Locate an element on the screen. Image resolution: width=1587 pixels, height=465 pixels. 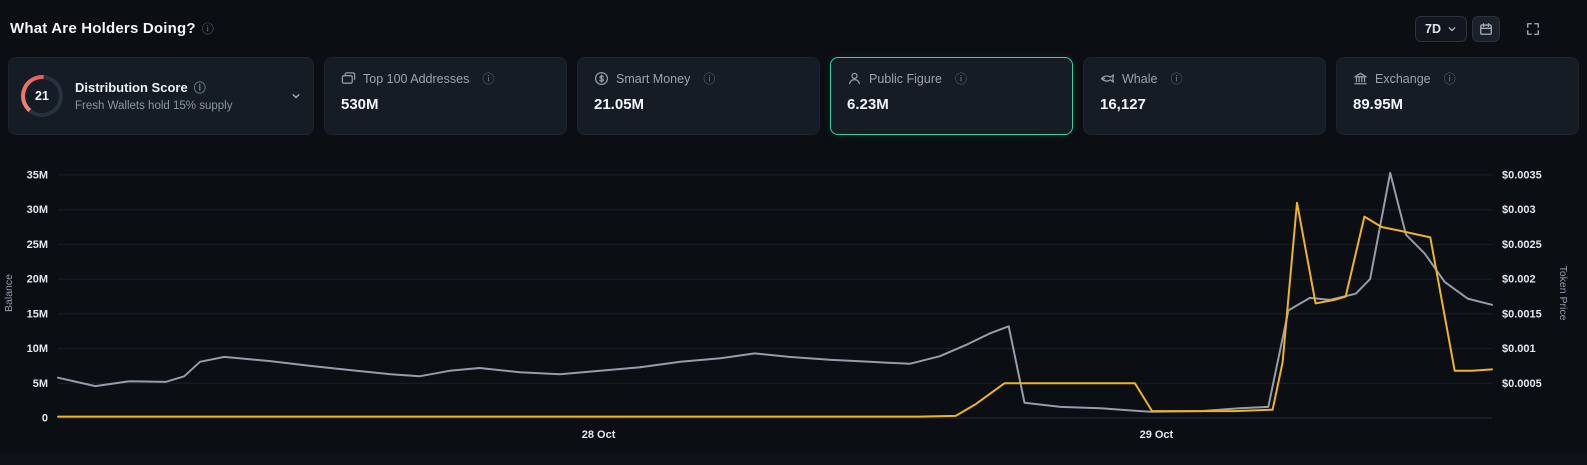
calendar-icon is located at coordinates (1486, 29).